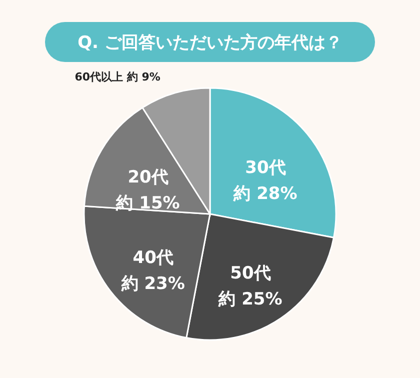  Describe the element at coordinates (265, 194) in the screenshot. I see `data-label: 約 28%` at that location.